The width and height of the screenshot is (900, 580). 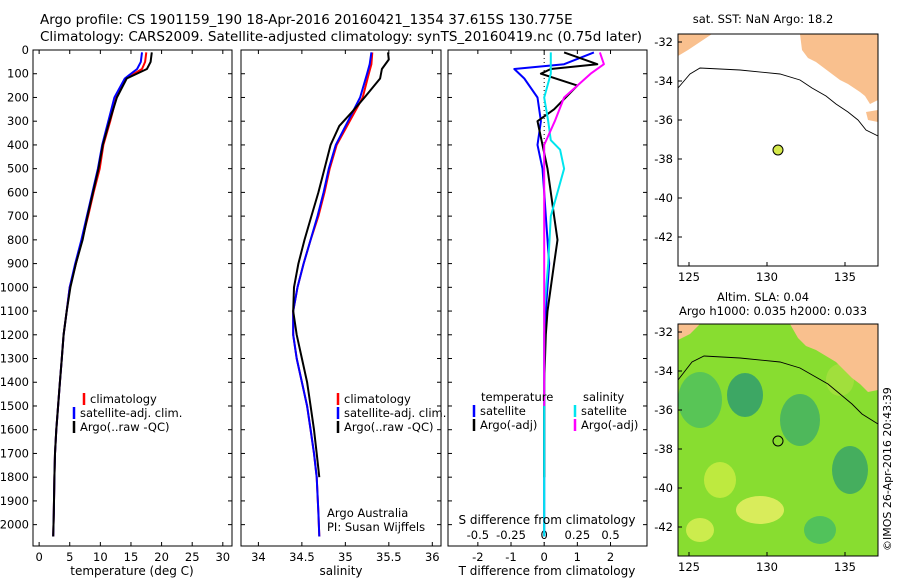 I want to click on depth-tick-label: 1800, so click(x=14, y=477).